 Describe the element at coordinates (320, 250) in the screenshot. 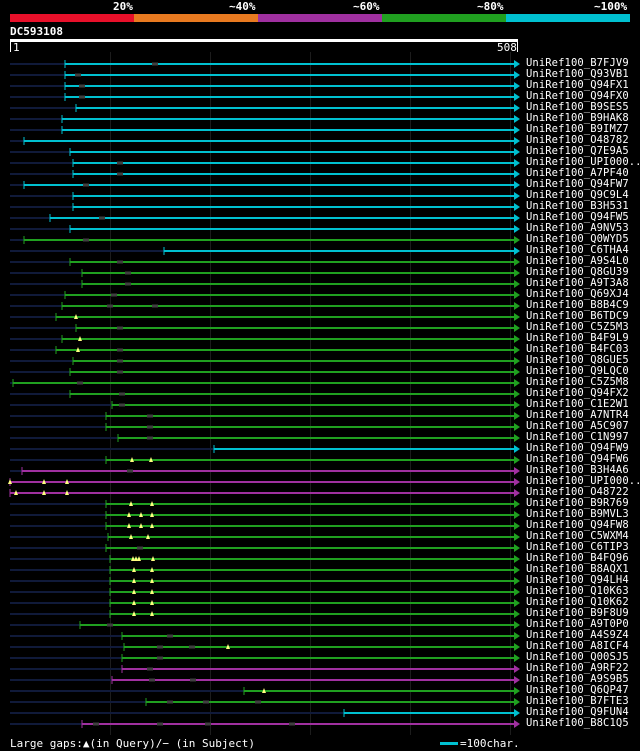

I see `hit-row: UniRef100_C6THA4` at that location.